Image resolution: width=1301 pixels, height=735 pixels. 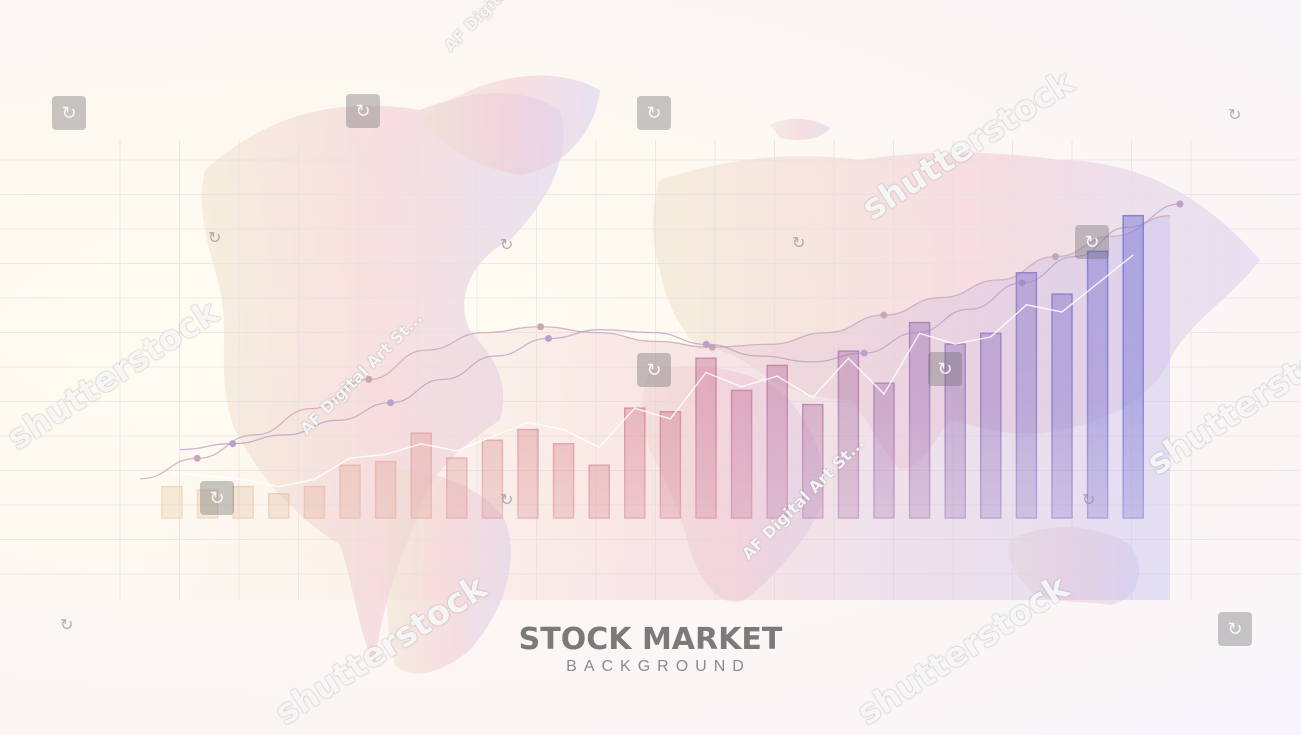 What do you see at coordinates (650, 639) in the screenshot?
I see `page-title: STOCK MARKET` at bounding box center [650, 639].